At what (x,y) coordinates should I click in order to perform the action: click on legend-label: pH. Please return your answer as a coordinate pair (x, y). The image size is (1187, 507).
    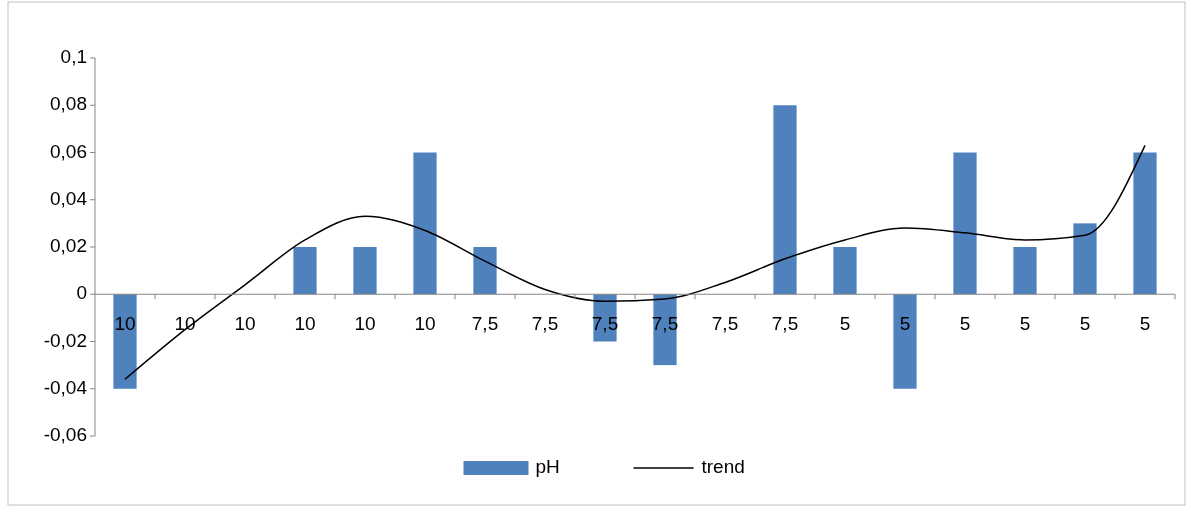
    Looking at the image, I should click on (547, 467).